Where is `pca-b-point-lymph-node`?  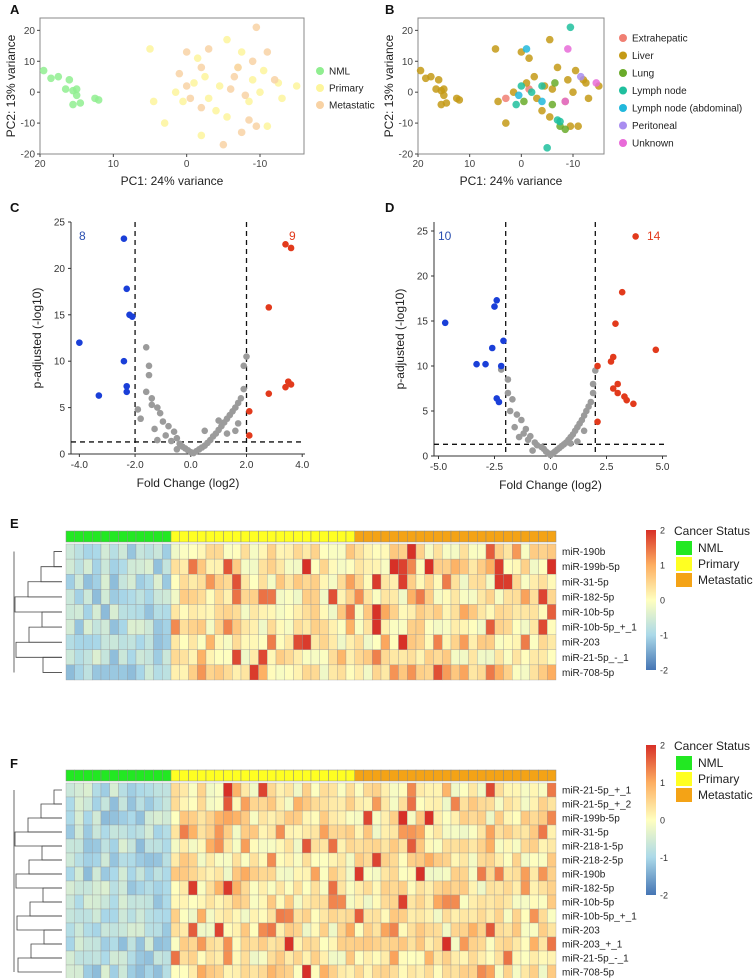 pca-b-point-lymph-node is located at coordinates (521, 86).